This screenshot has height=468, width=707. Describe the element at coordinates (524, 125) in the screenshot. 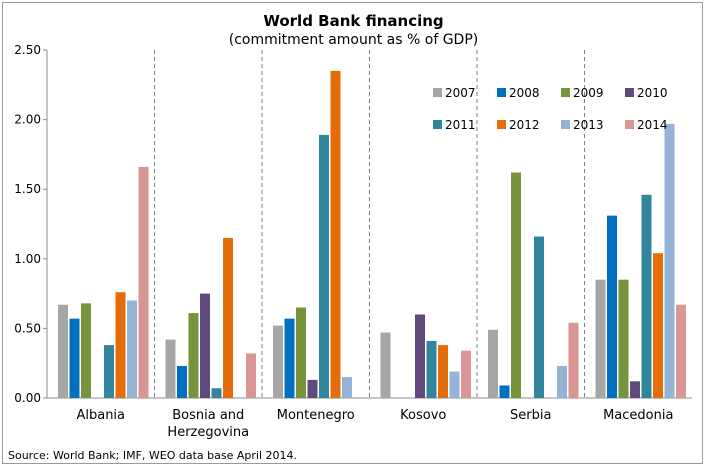

I see `legend-label-2012: 2012` at that location.